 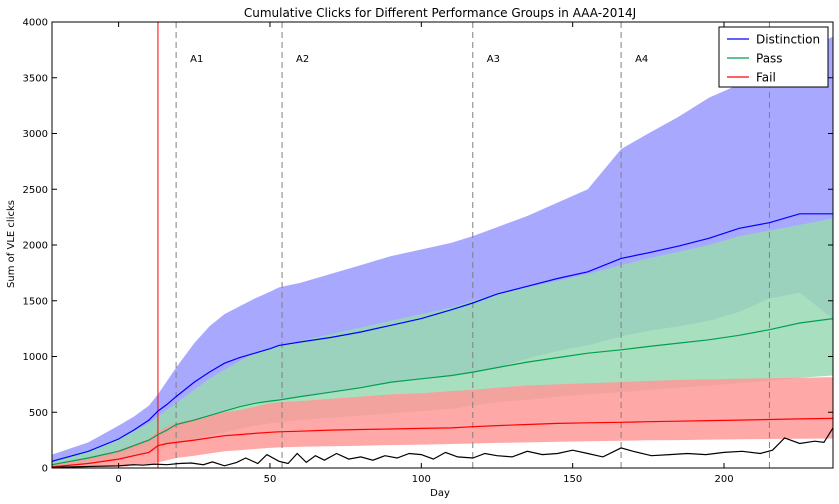 What do you see at coordinates (35, 357) in the screenshot?
I see `y-tick-label: 1000` at bounding box center [35, 357].